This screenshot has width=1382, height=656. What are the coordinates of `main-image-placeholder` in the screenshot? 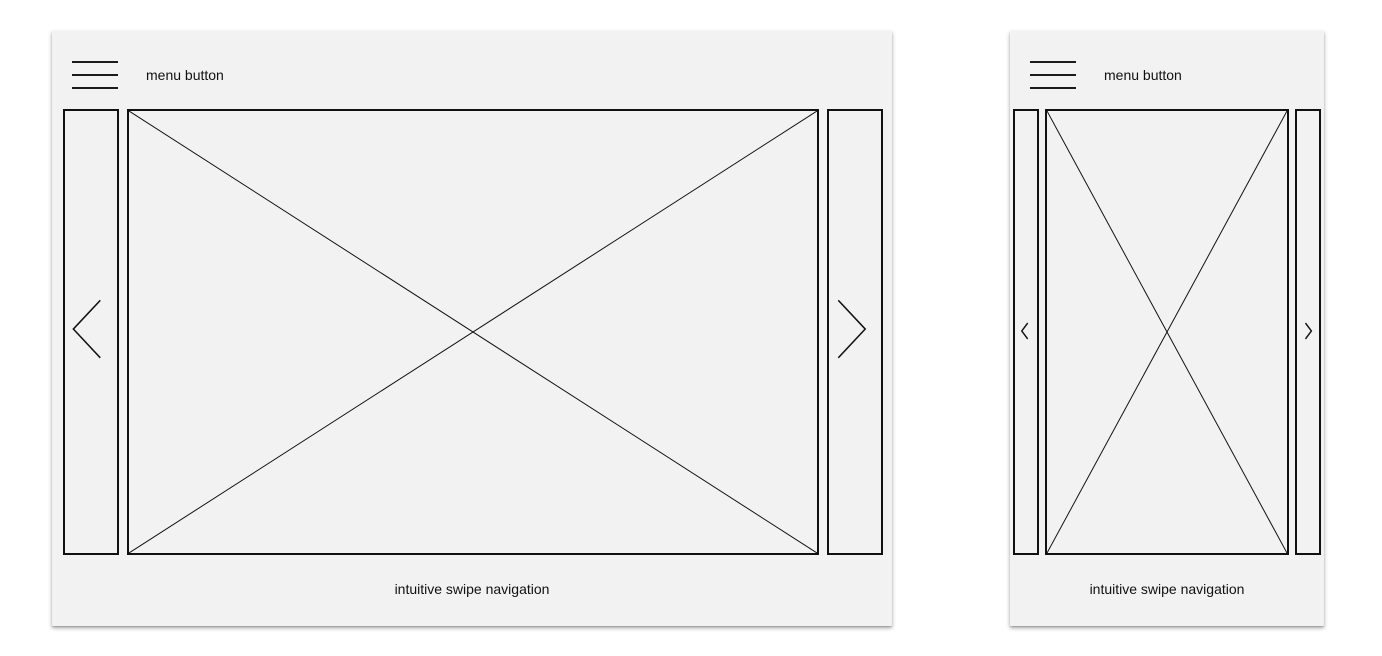 It's located at (1167, 332).